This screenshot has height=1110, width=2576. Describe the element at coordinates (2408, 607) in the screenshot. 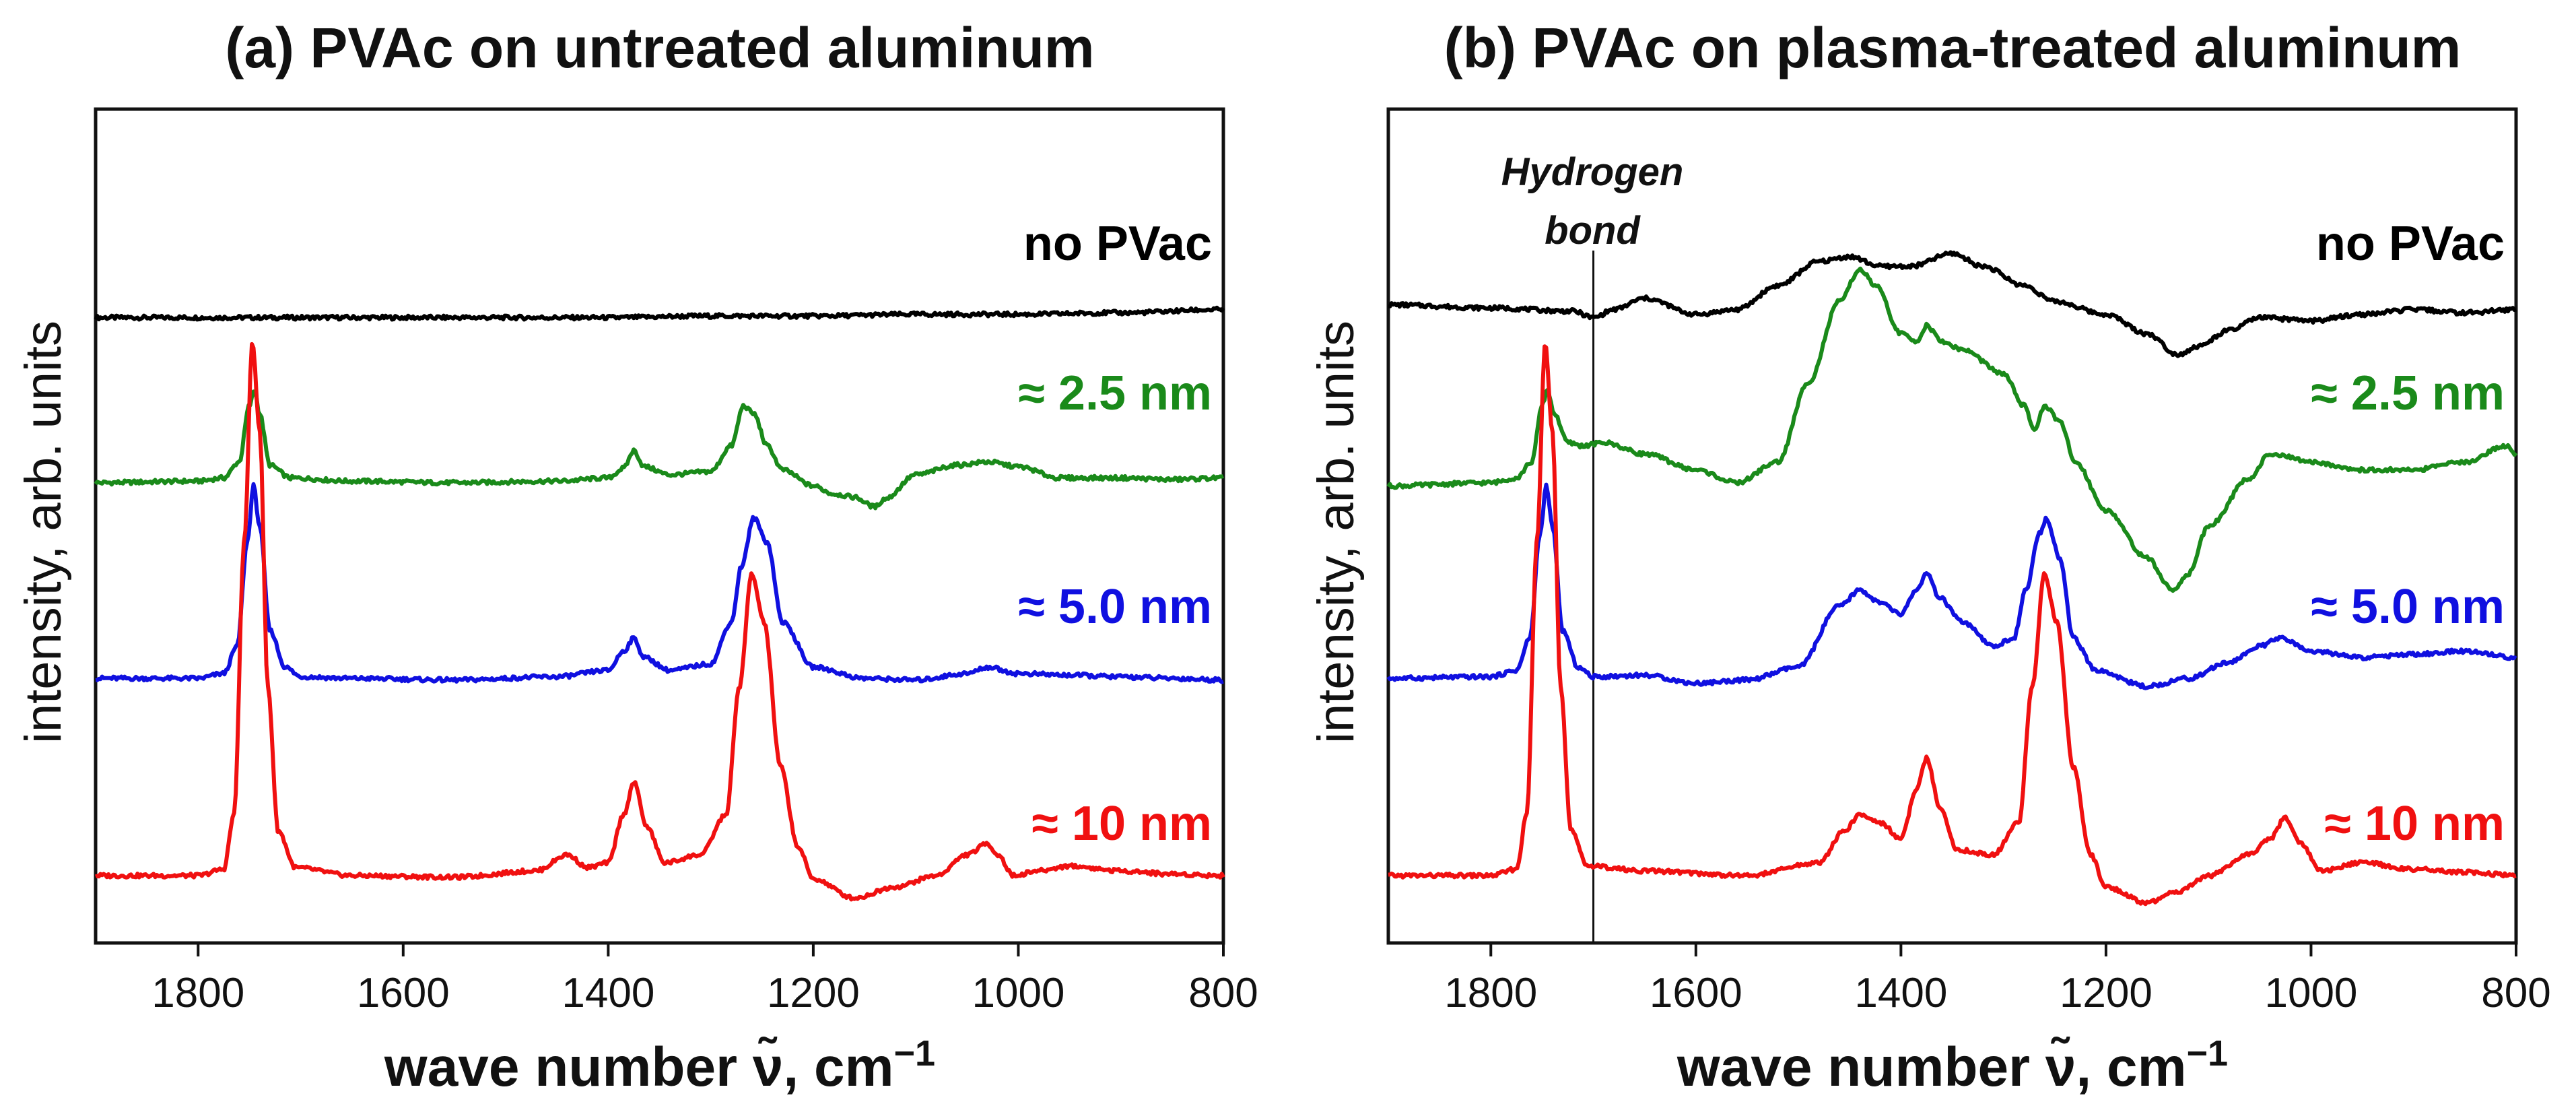

I see `panel-b-label-5-0nm: ≈ 5.0 nm` at that location.